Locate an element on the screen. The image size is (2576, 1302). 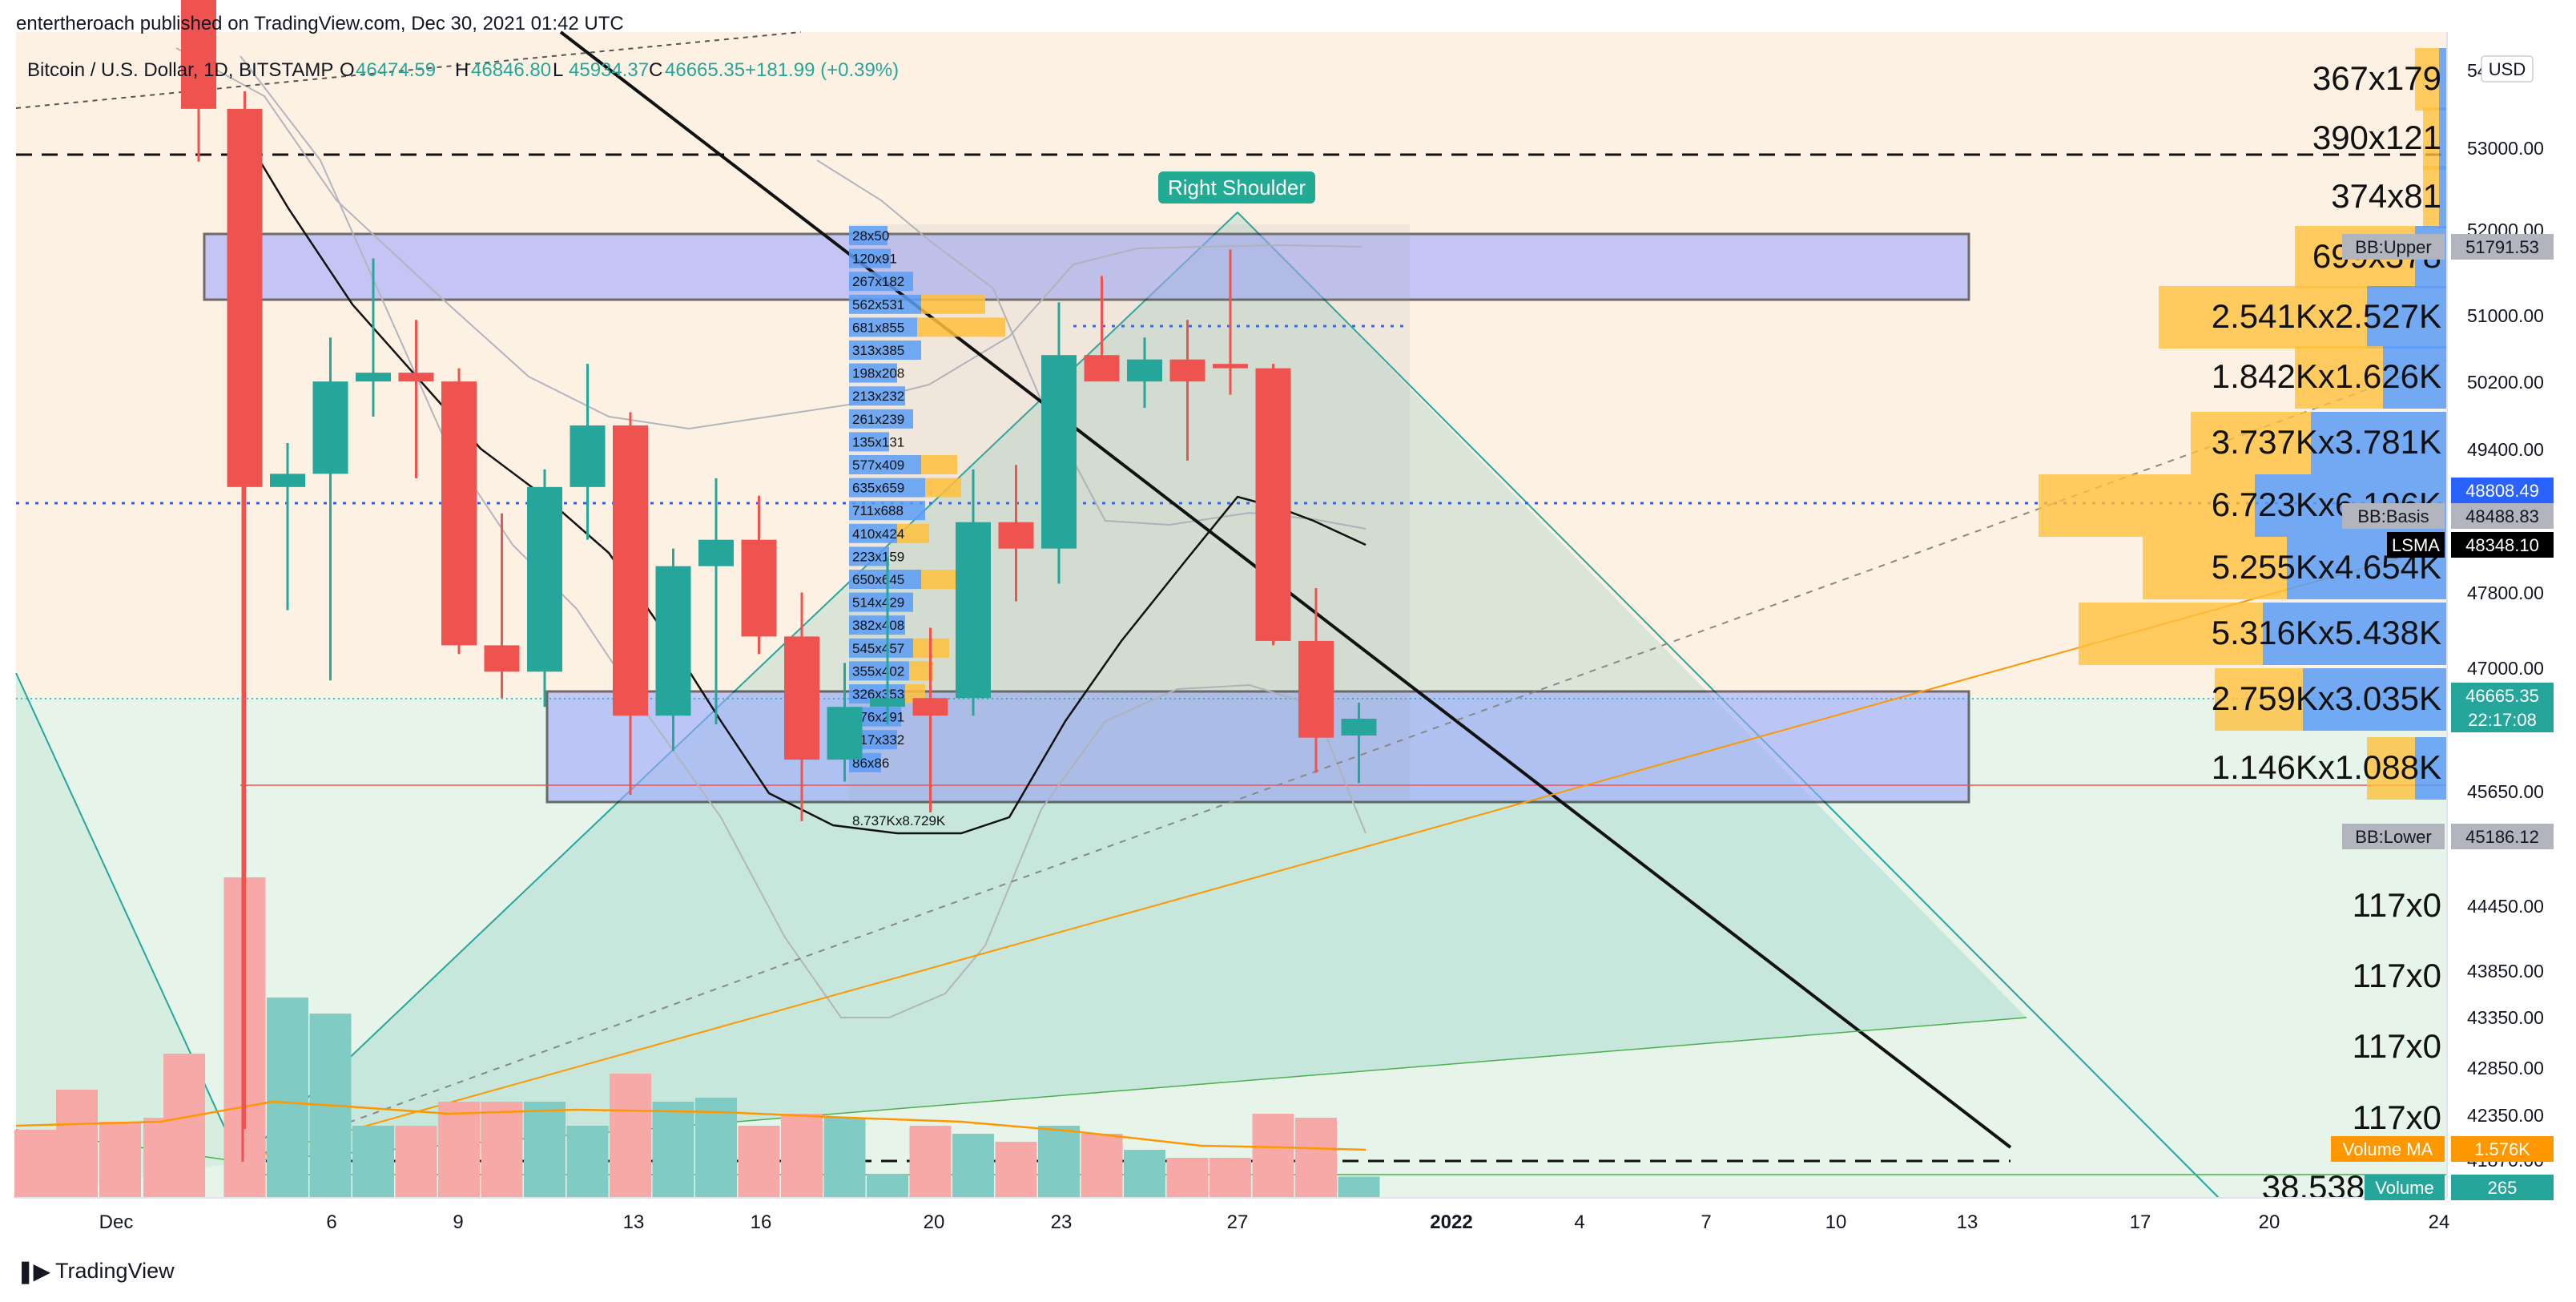
price-tick: 49400.00 is located at coordinates (2505, 449).